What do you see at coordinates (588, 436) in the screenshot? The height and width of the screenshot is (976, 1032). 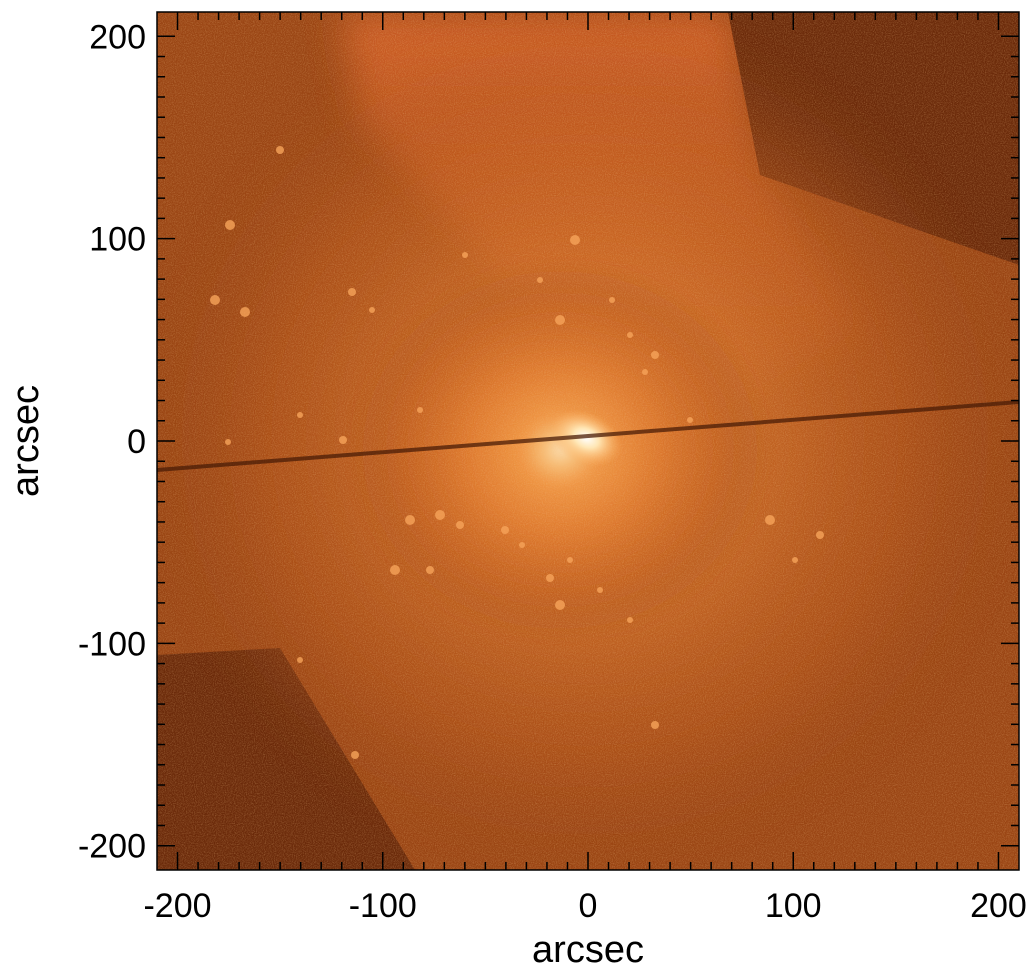 I see `streak-line` at bounding box center [588, 436].